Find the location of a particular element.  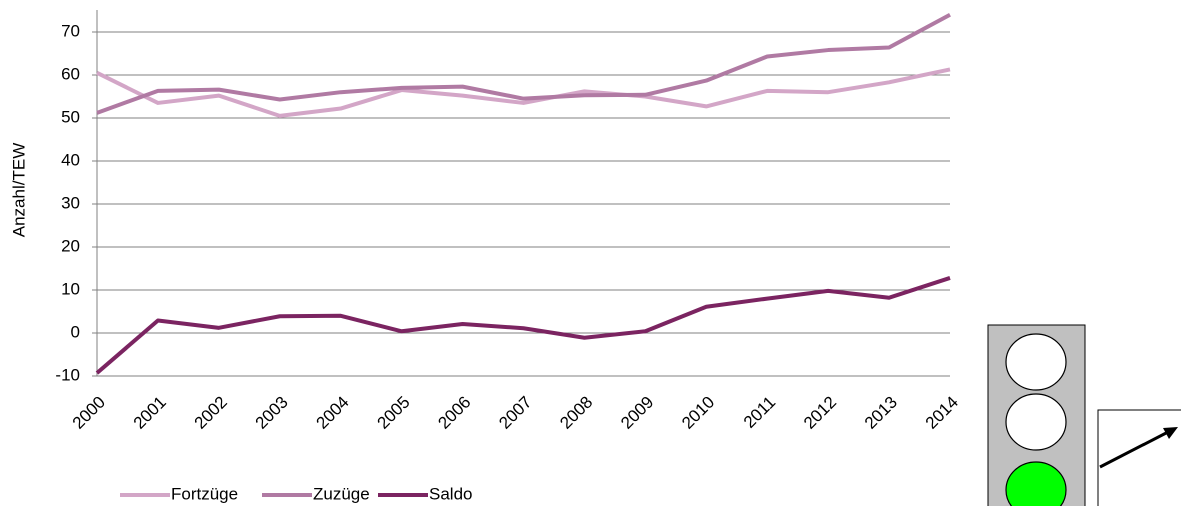

traffic-light is located at coordinates (1036, 415).